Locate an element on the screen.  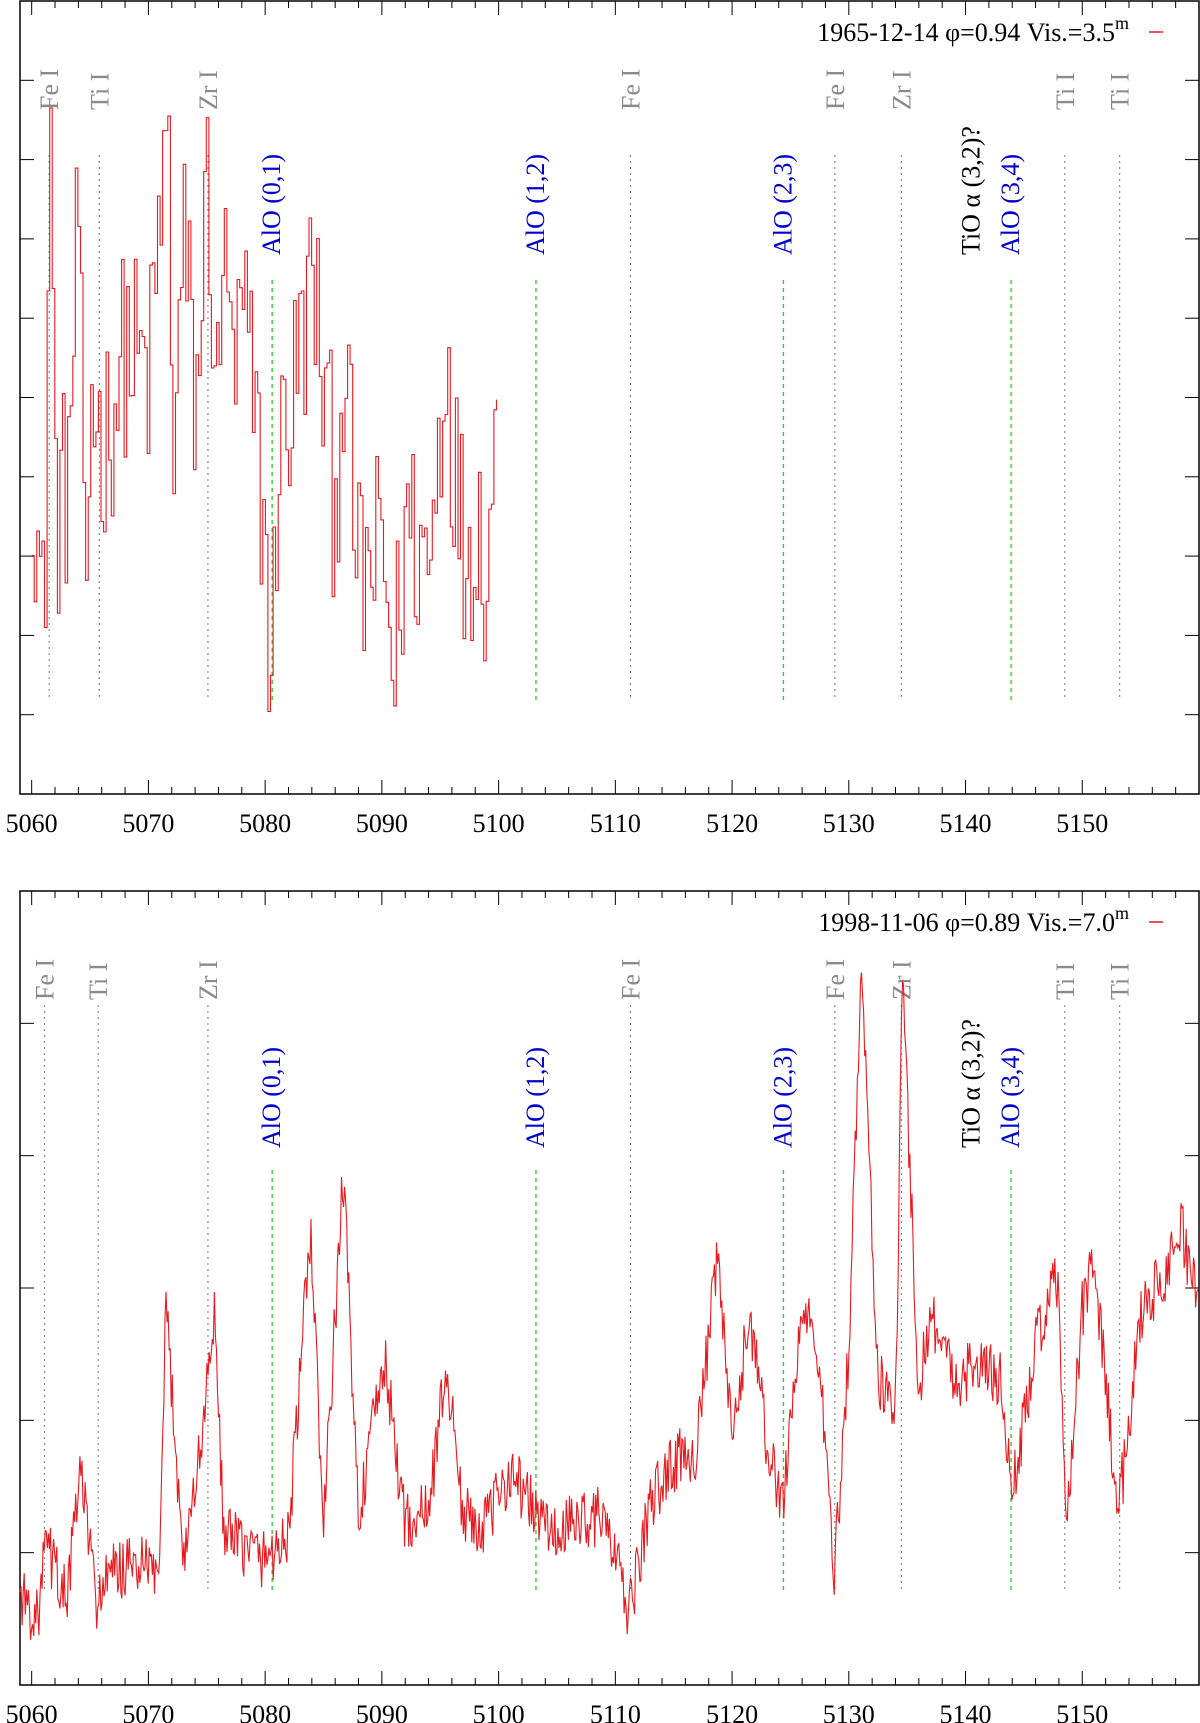
spectrum-trace is located at coordinates (264, 410).